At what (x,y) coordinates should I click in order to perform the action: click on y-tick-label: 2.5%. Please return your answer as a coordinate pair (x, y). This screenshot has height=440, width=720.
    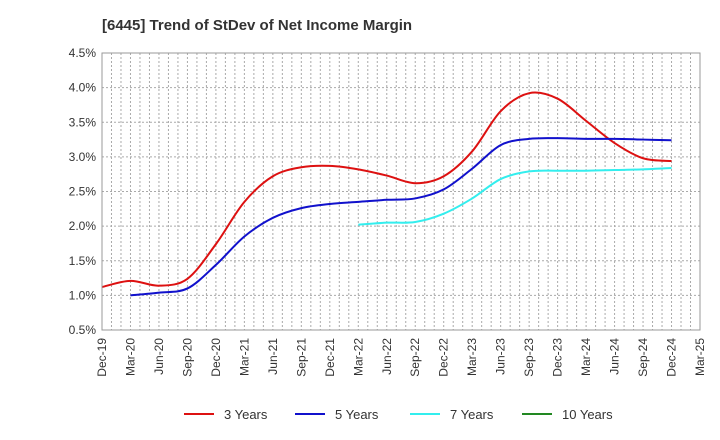
    Looking at the image, I should click on (83, 192).